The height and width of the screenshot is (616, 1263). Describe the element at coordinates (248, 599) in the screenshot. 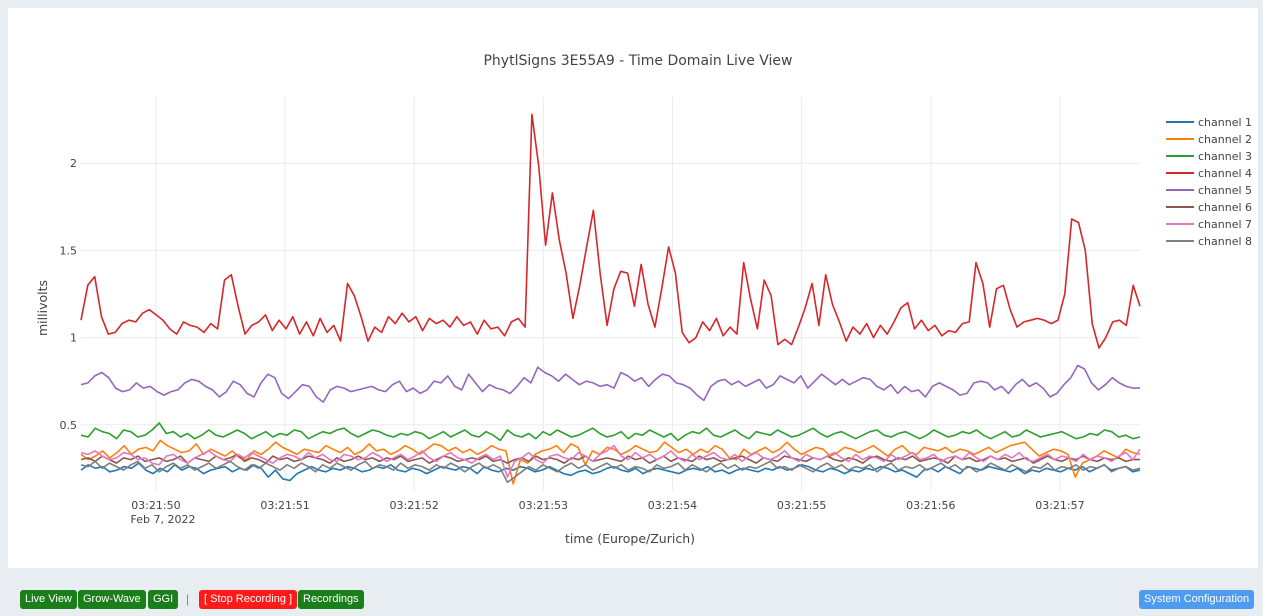

I see `stop-recording-button: [ Stop Recording ]` at that location.